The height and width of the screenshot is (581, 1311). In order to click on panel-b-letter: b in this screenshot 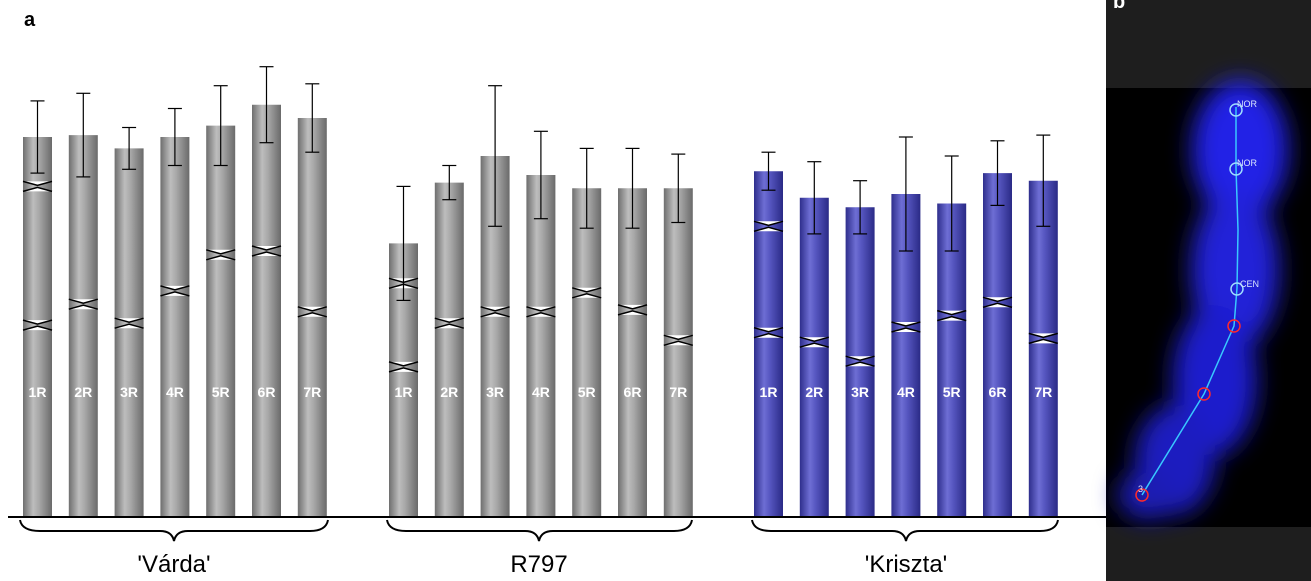, I will do `click(1119, 6)`.